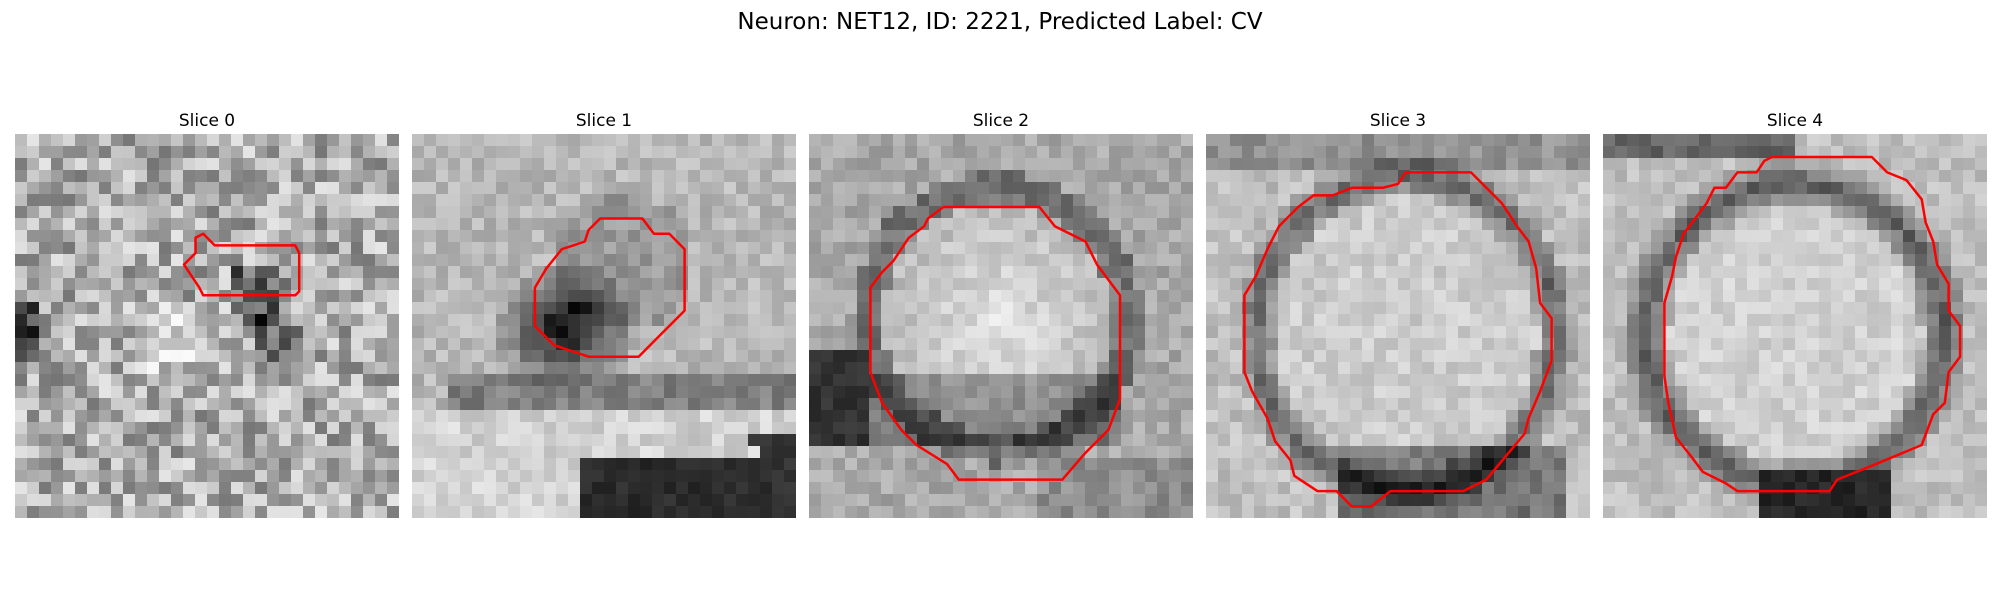 The height and width of the screenshot is (600, 2000). I want to click on slice-panel-0: Slice 0, so click(207, 314).